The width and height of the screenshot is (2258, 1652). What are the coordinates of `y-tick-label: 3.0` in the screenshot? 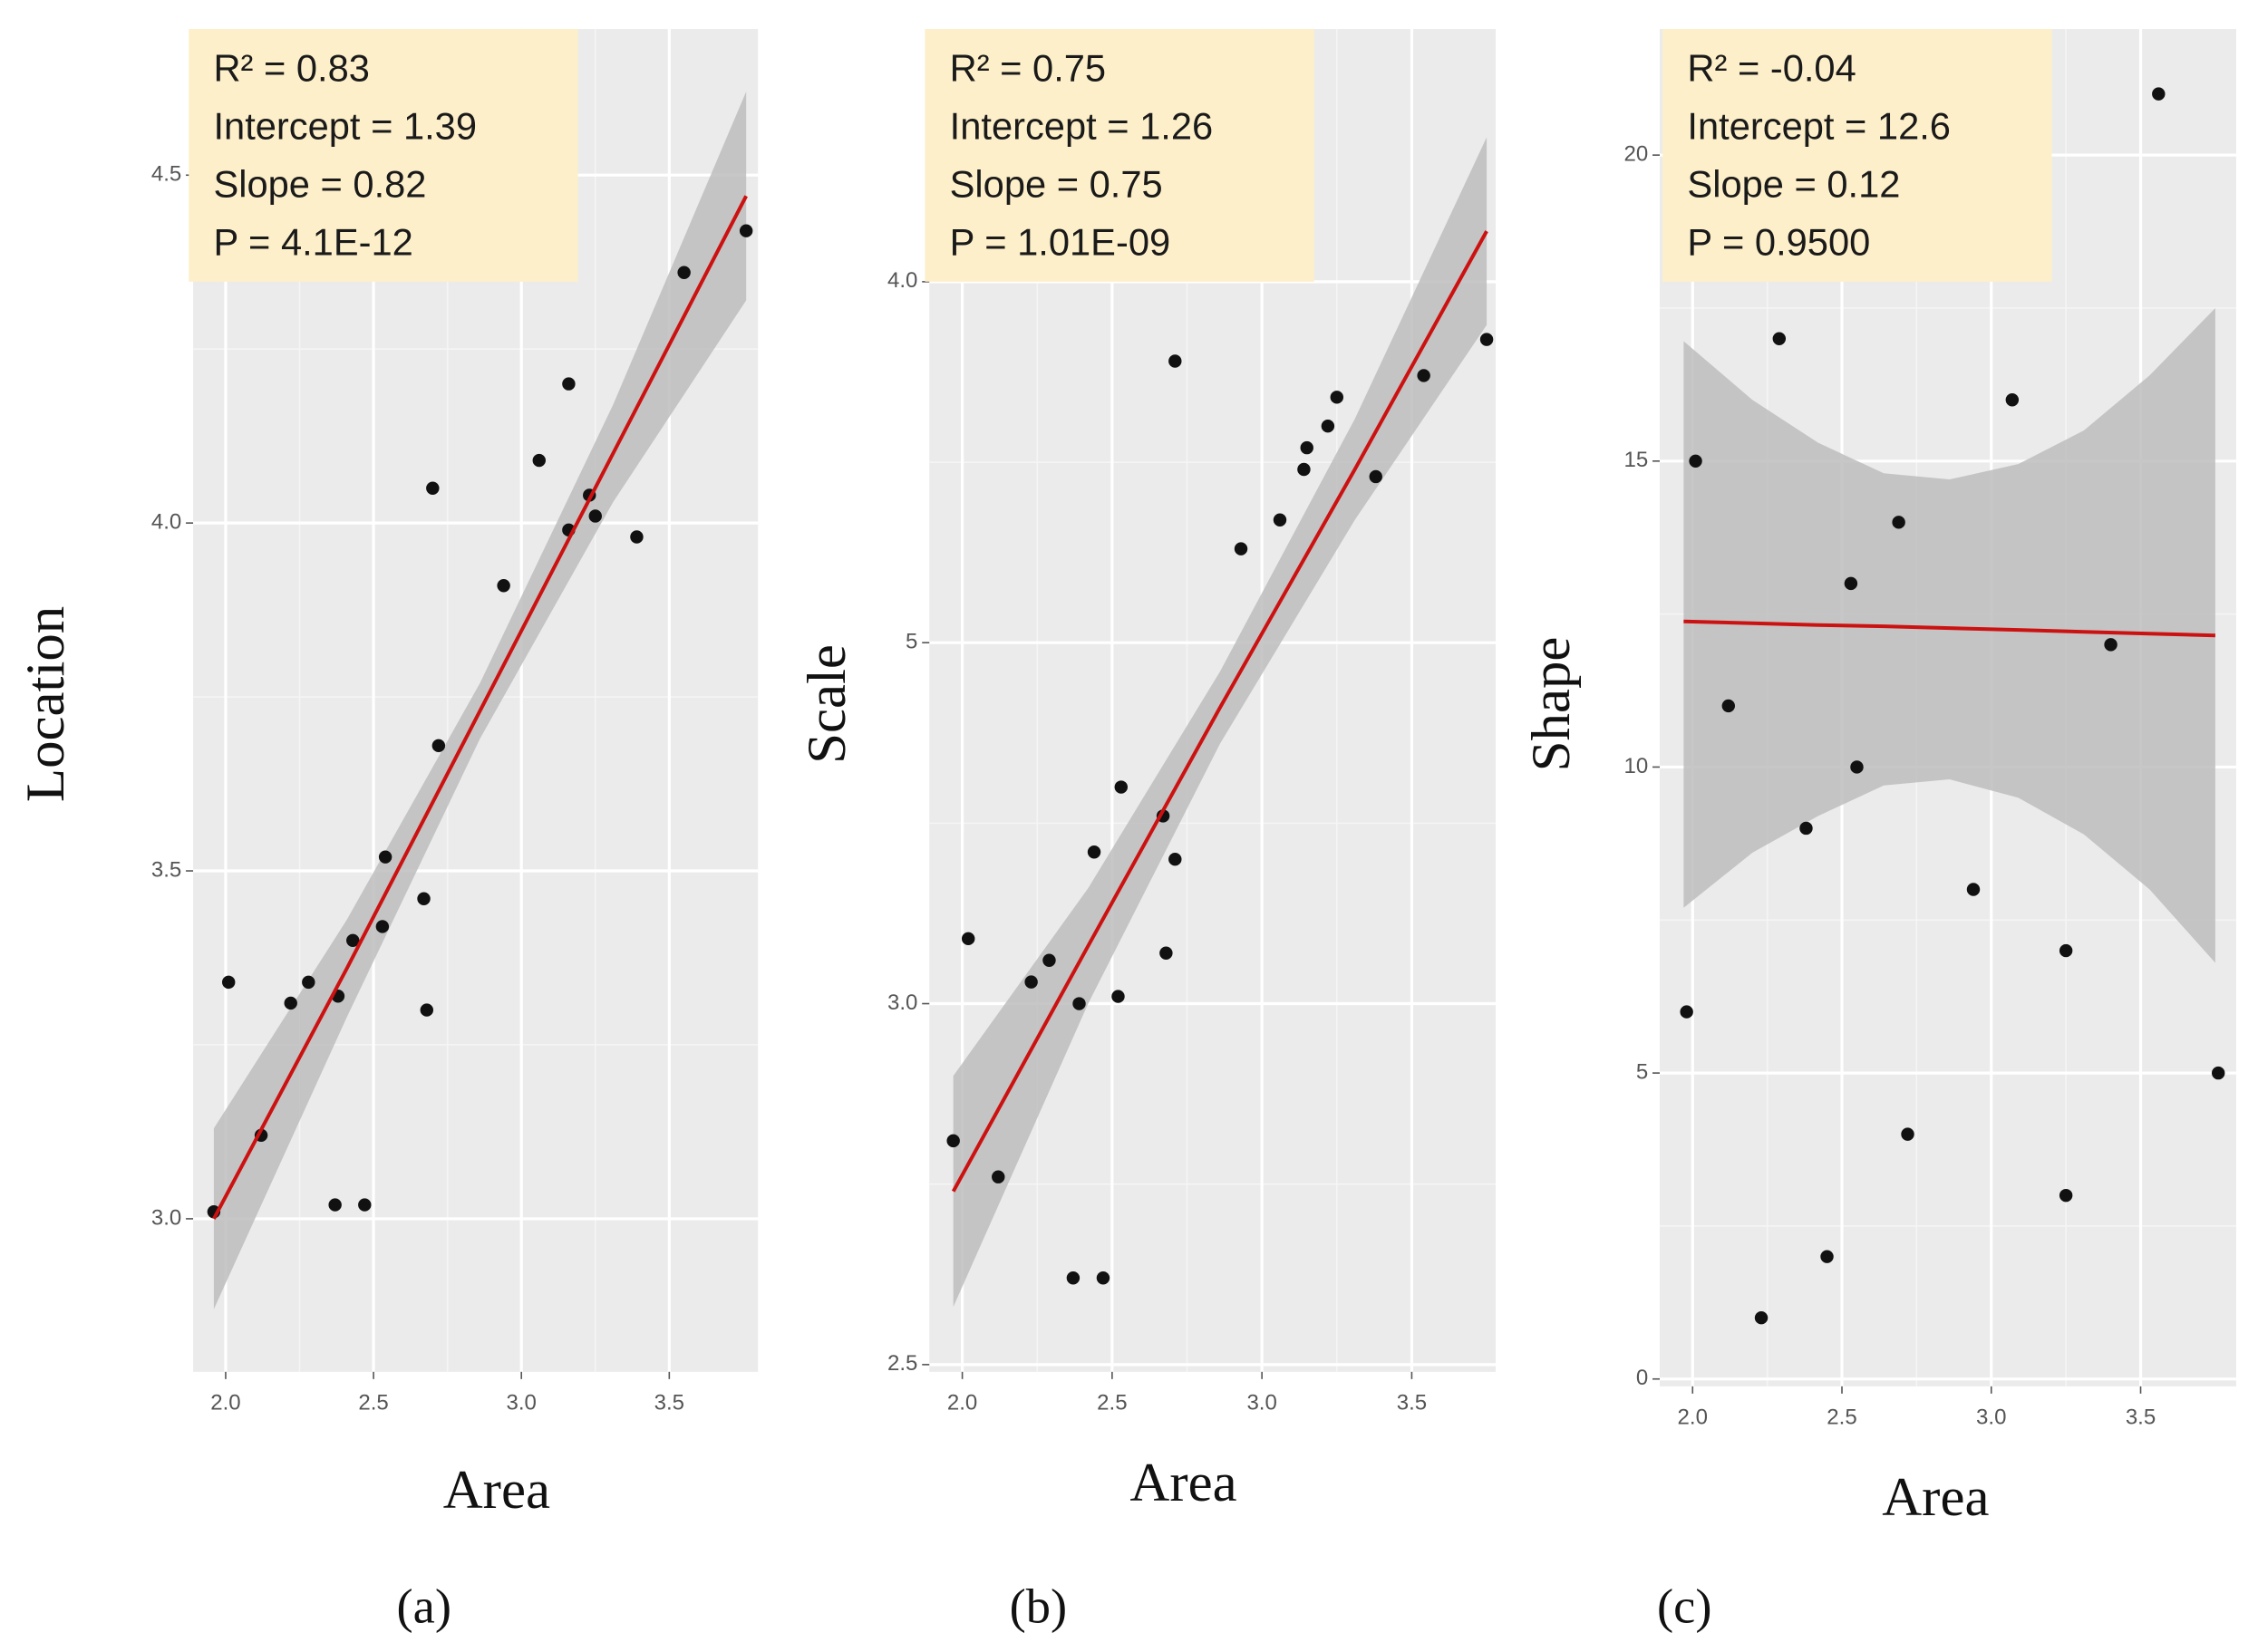 It's located at (902, 1002).